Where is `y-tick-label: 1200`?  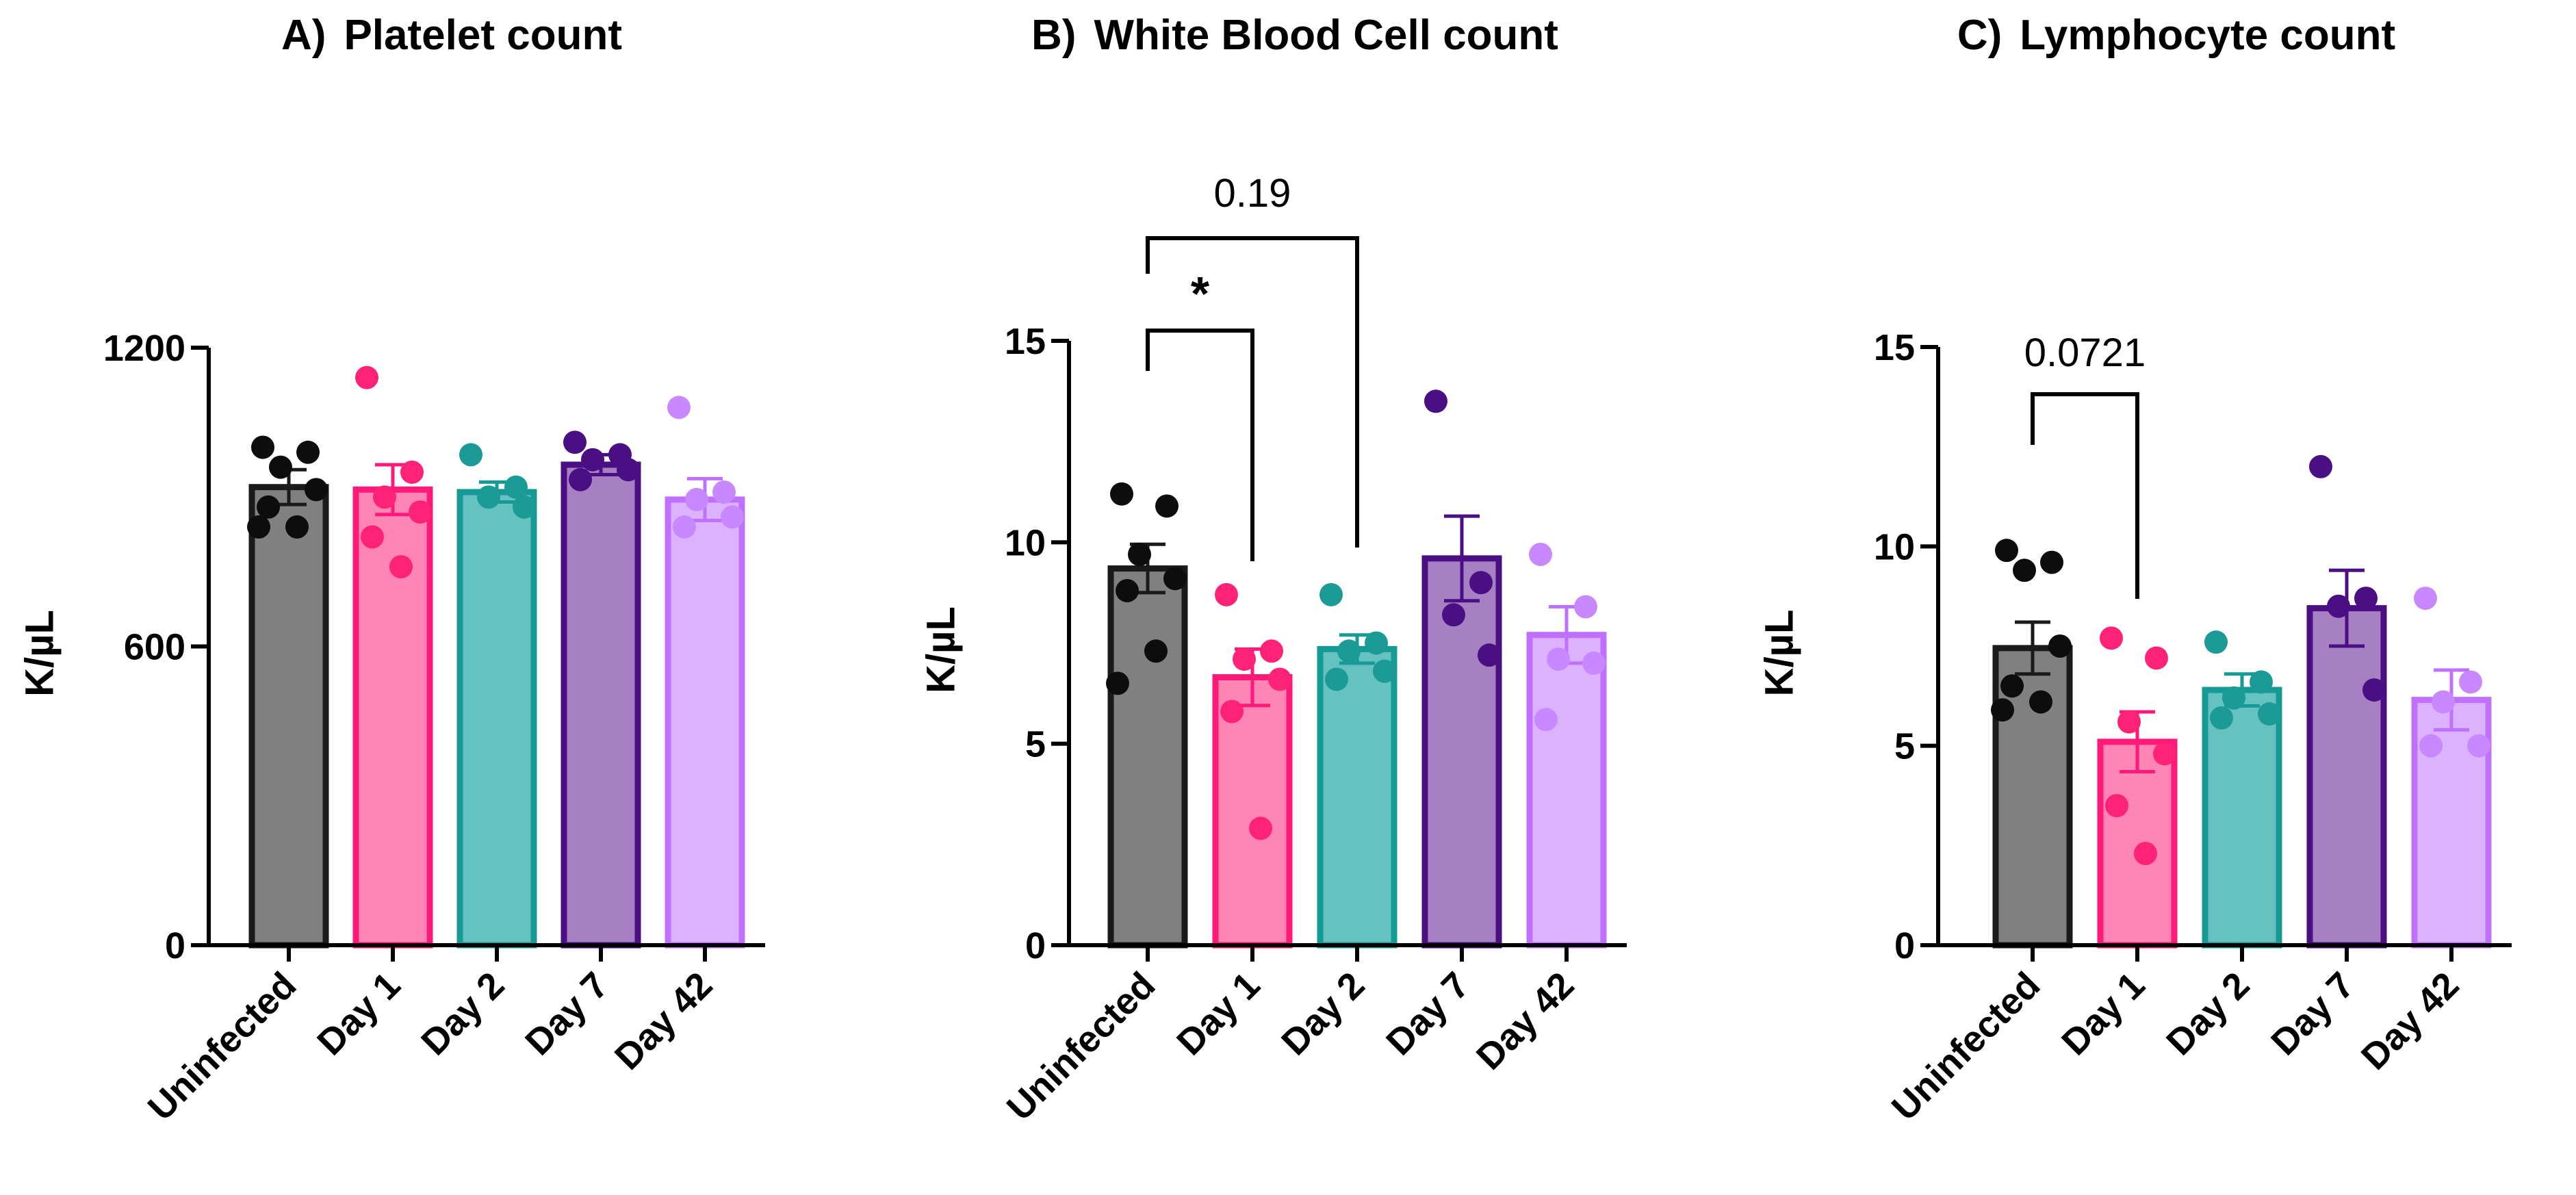 y-tick-label: 1200 is located at coordinates (144, 349).